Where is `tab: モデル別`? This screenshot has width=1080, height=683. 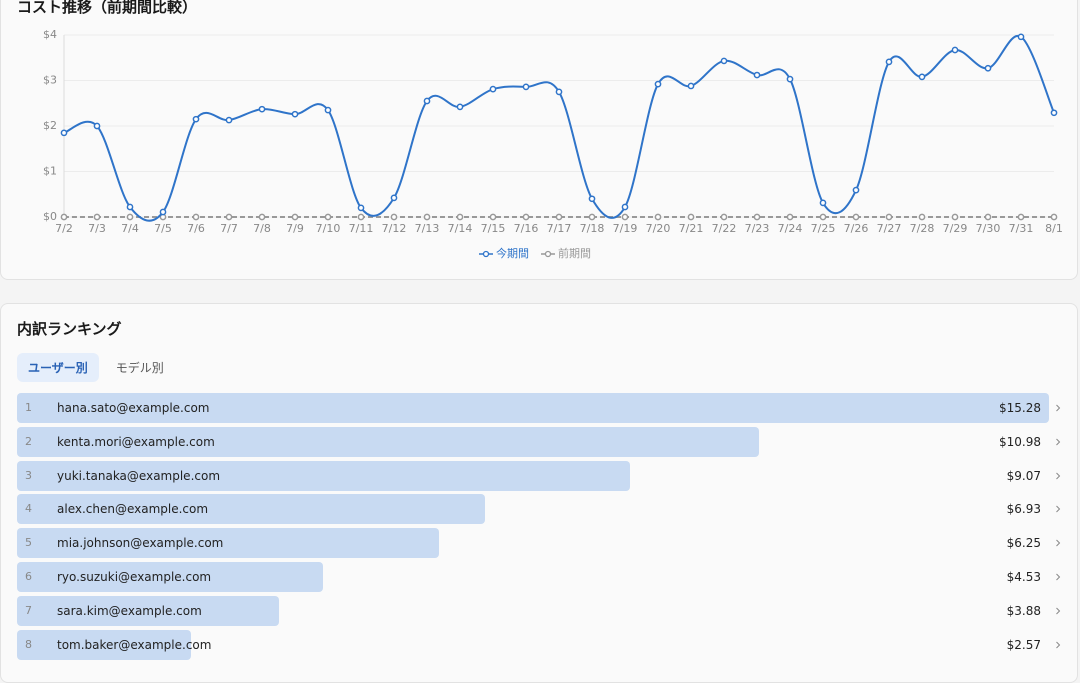 tab: モデル別 is located at coordinates (139, 368).